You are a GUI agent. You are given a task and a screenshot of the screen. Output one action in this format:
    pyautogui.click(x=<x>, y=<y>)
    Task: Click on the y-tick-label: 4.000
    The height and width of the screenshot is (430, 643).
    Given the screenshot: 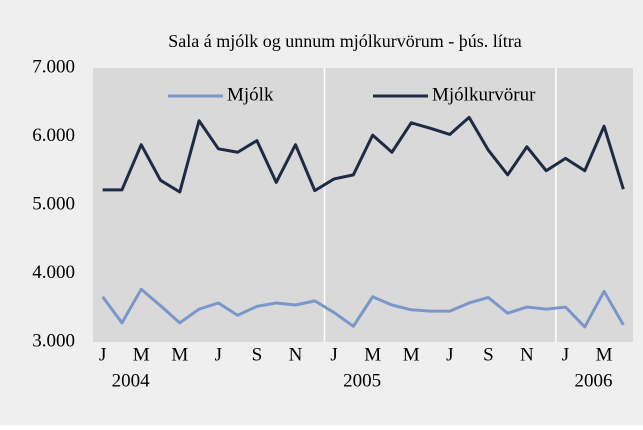 What is the action you would take?
    pyautogui.click(x=53, y=272)
    